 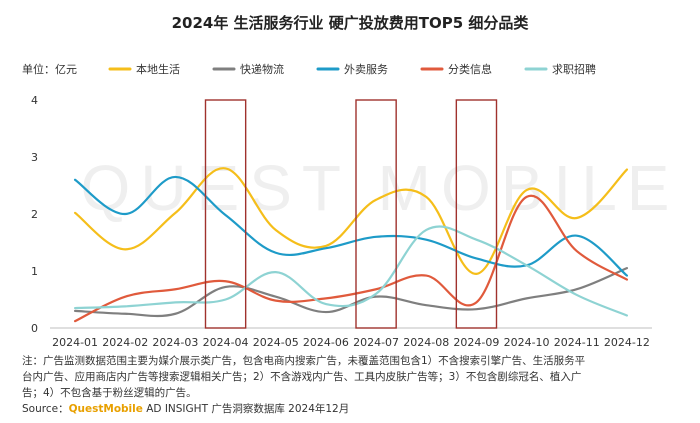 What do you see at coordinates (109, 392) in the screenshot?
I see `note-line-3: 告；4）不包含基于粉丝逻辑的广告。` at bounding box center [109, 392].